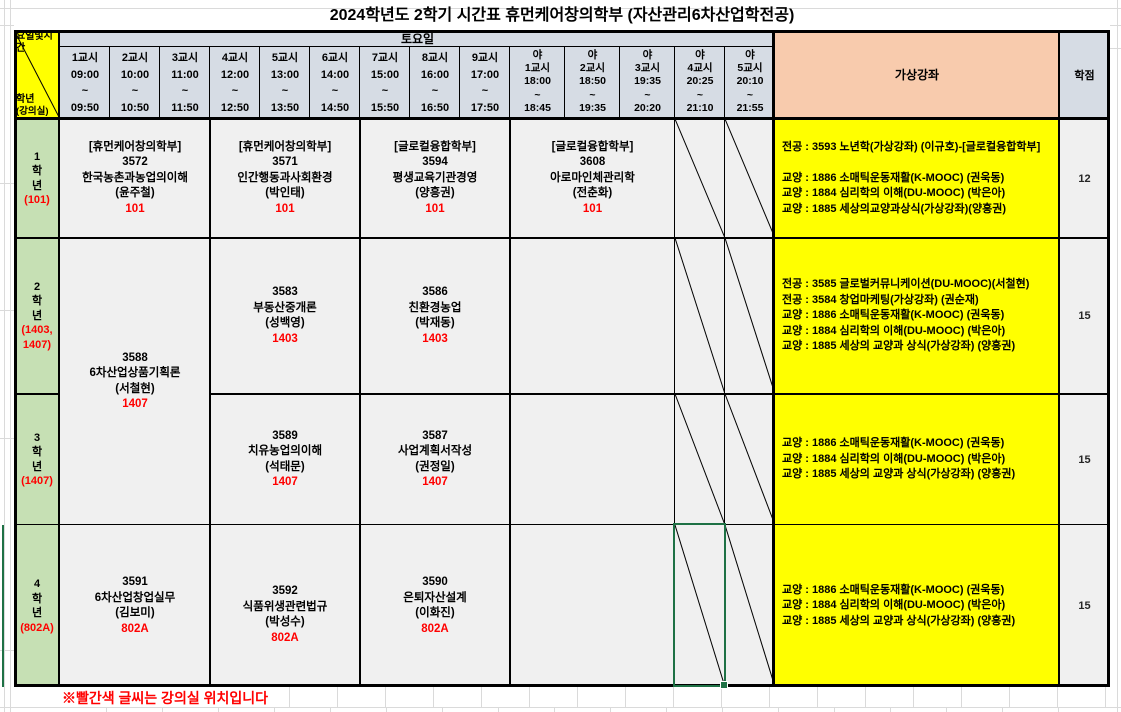 Image resolution: width=1121 pixels, height=712 pixels. Describe the element at coordinates (235, 83) in the screenshot. I see `period-header-day-4: 4교시 12:00 ~12:50` at that location.